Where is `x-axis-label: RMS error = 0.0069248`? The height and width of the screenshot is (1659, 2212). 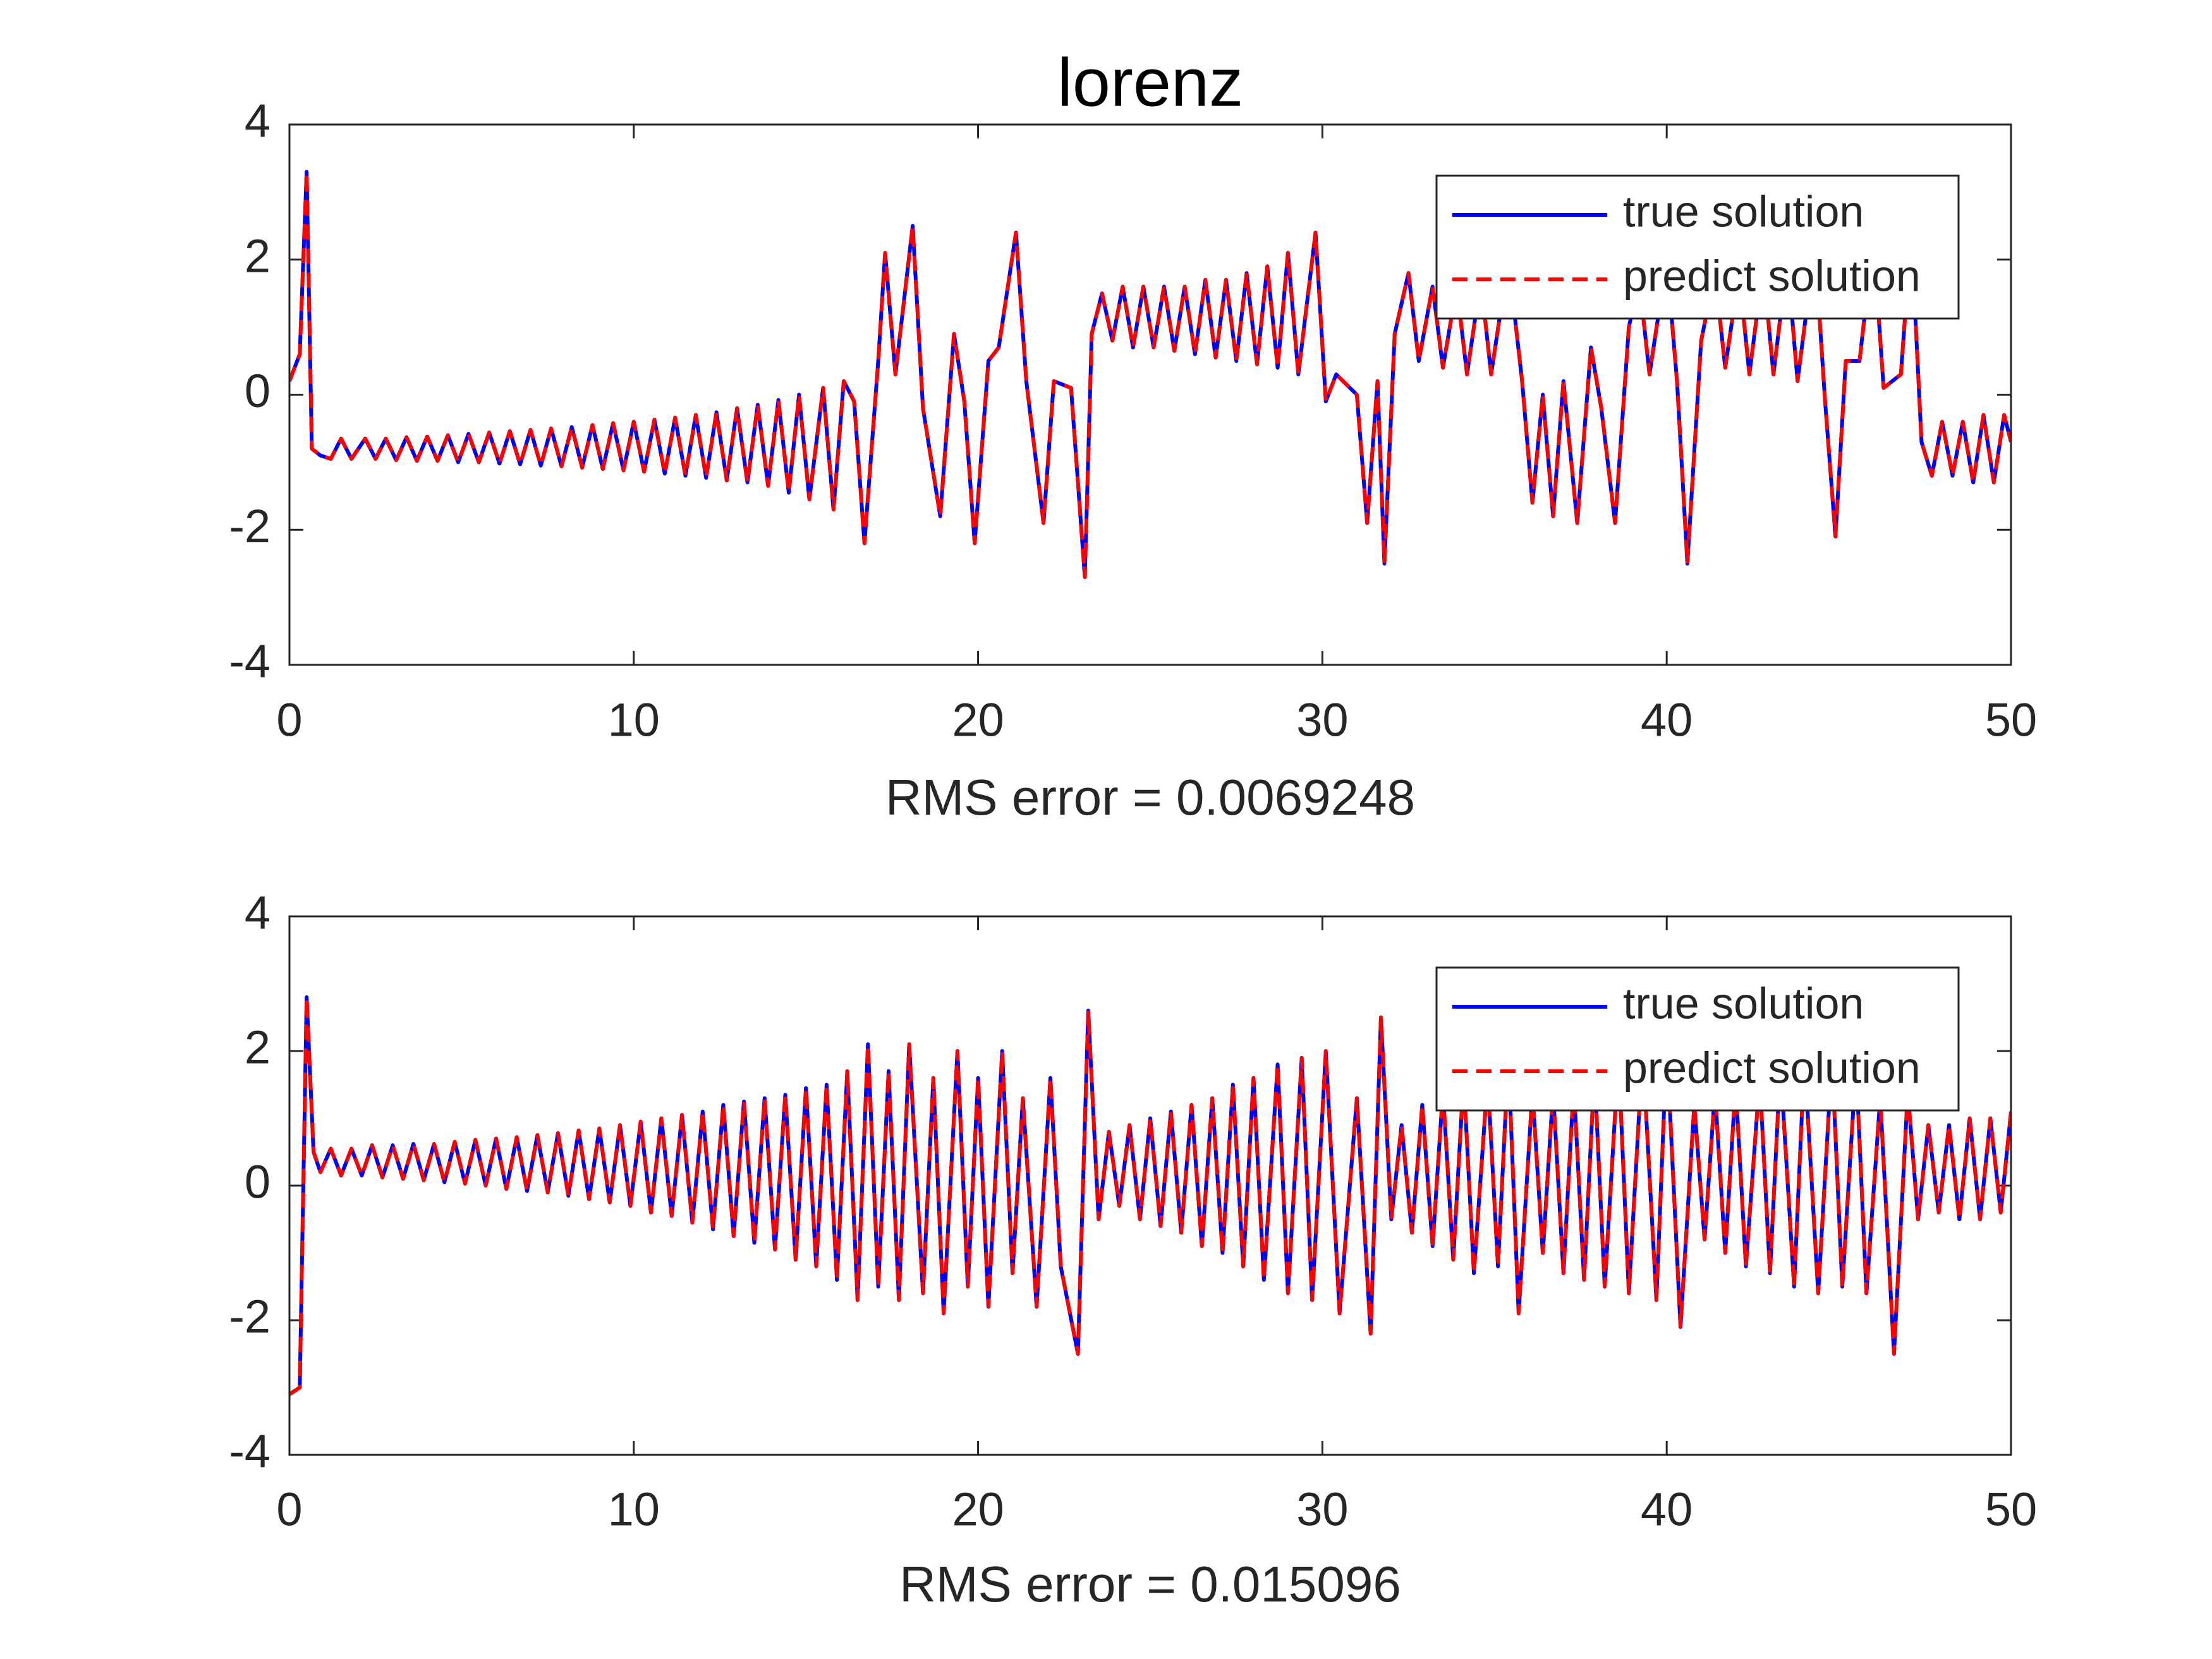
x-axis-label: RMS error = 0.0069248 is located at coordinates (1150, 797).